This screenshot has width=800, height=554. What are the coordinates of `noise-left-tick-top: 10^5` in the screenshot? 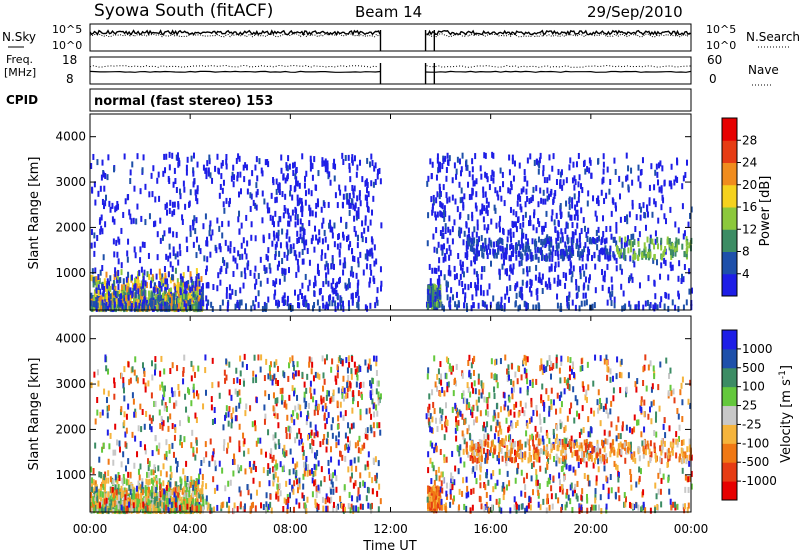 It's located at (67, 29).